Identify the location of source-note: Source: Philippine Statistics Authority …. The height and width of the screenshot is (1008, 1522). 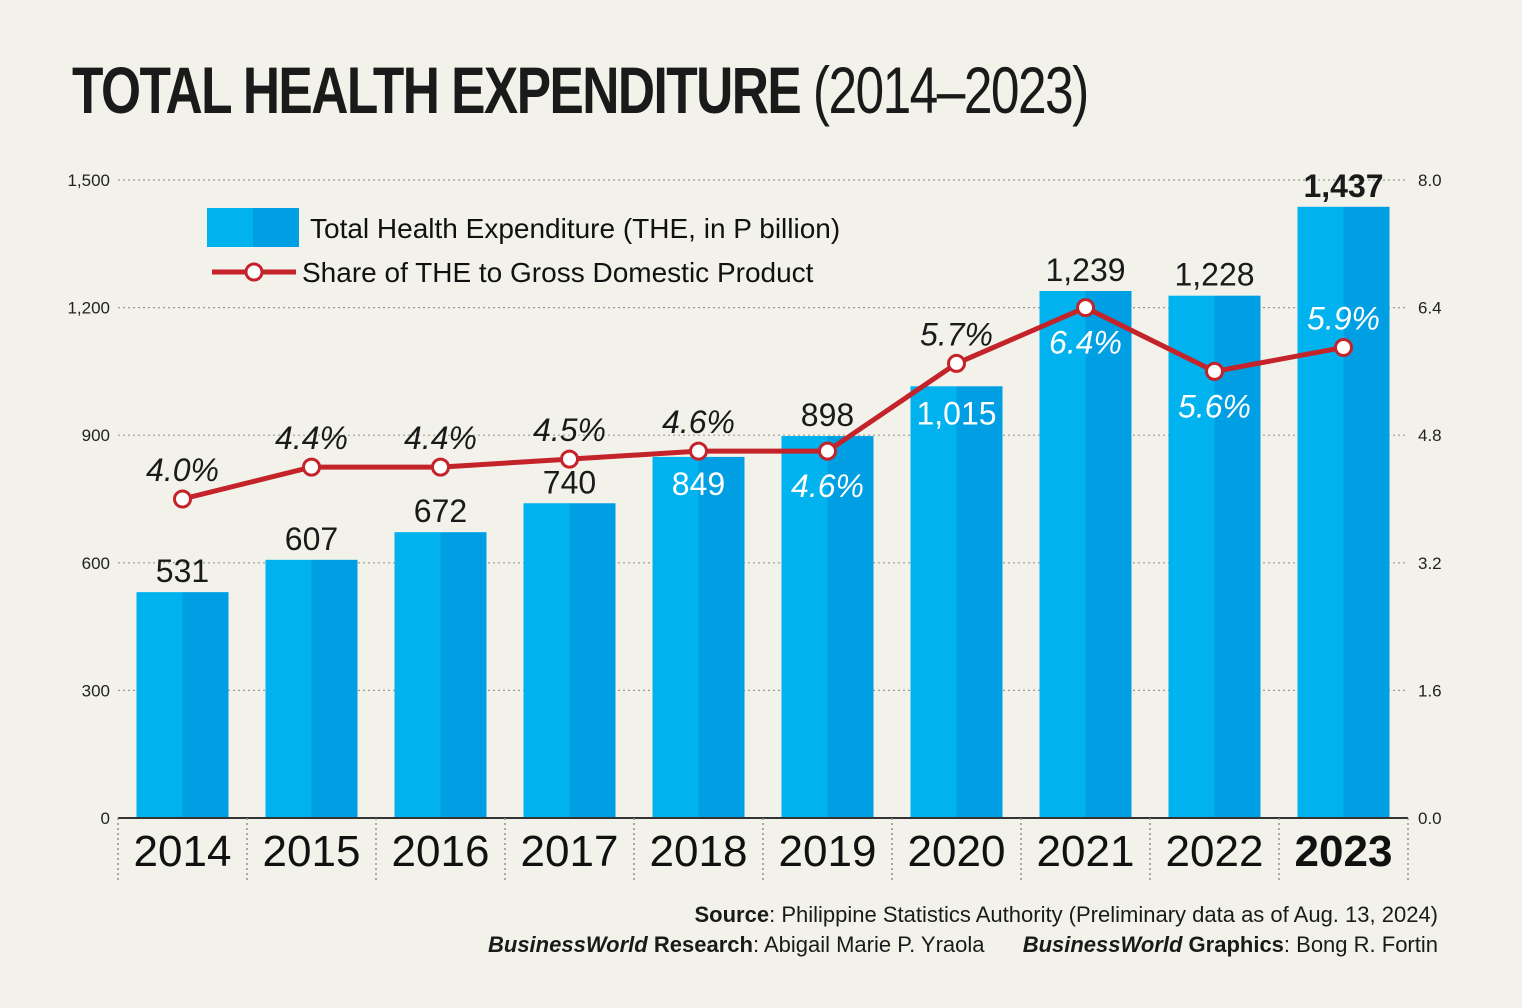
(1067, 915).